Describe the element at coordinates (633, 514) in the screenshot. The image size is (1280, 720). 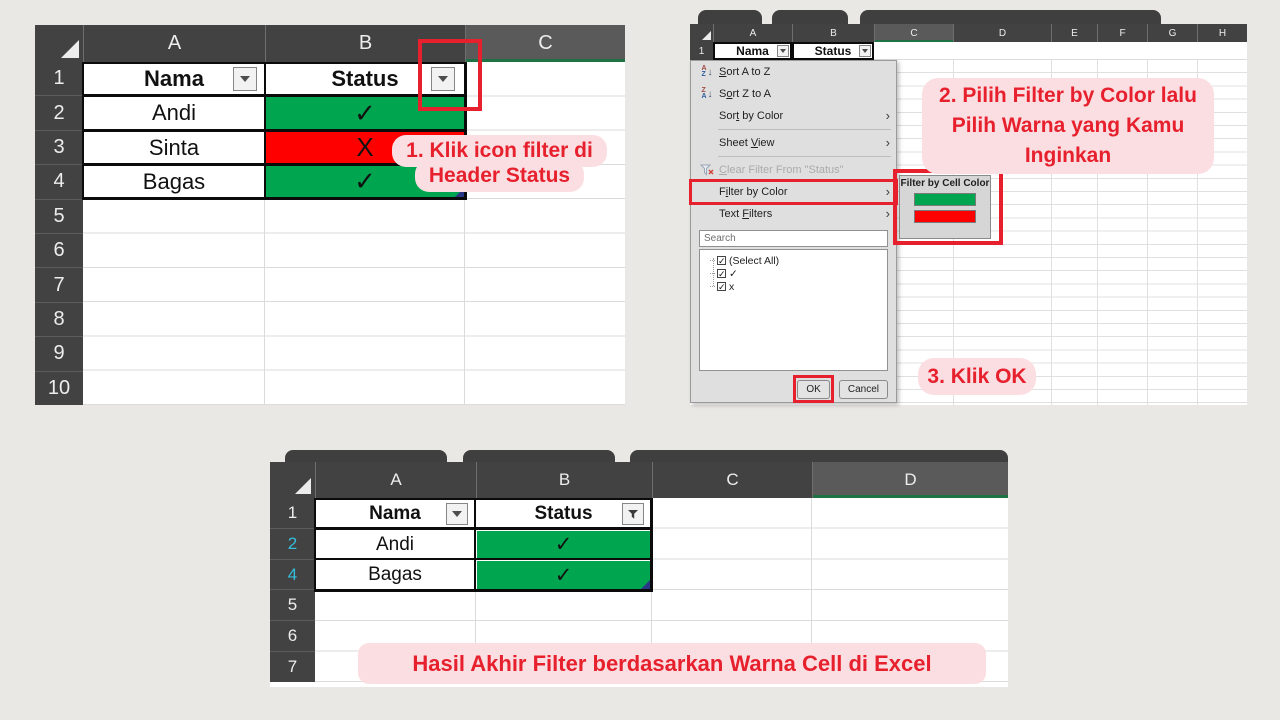
I see `filter-applied-button-status` at that location.